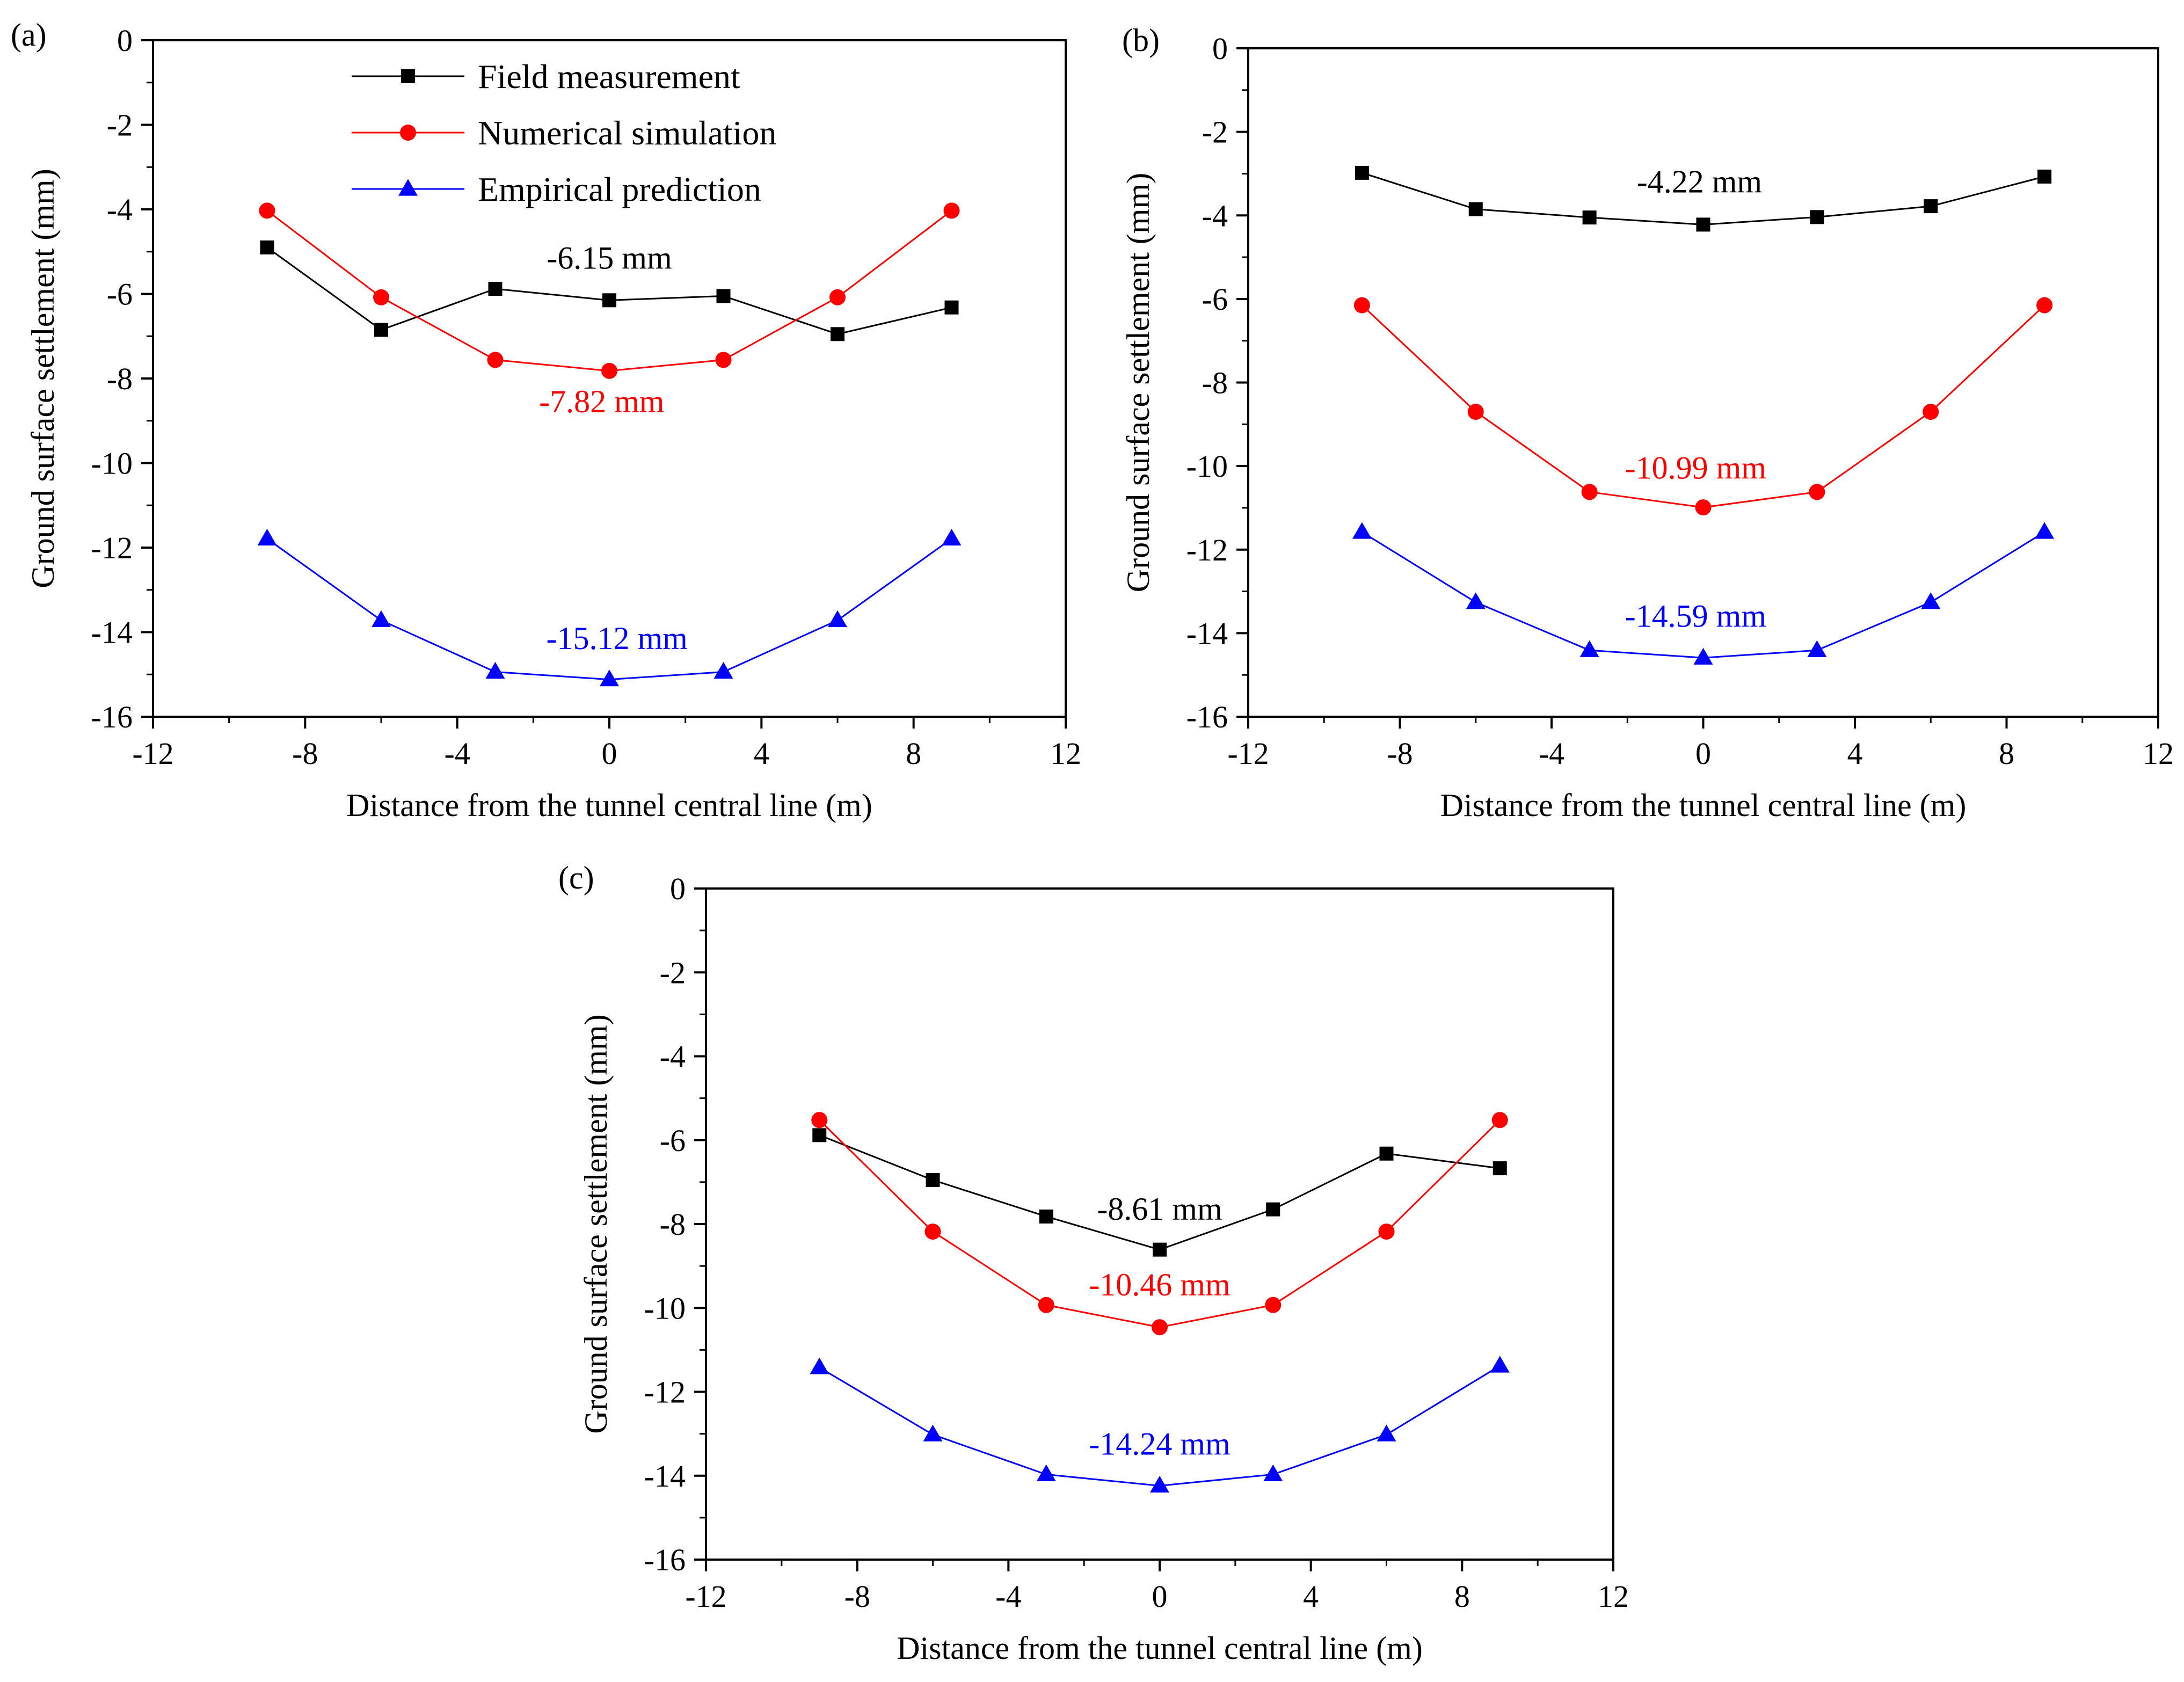  What do you see at coordinates (627, 133) in the screenshot?
I see `legend-label: Numerical simulation` at bounding box center [627, 133].